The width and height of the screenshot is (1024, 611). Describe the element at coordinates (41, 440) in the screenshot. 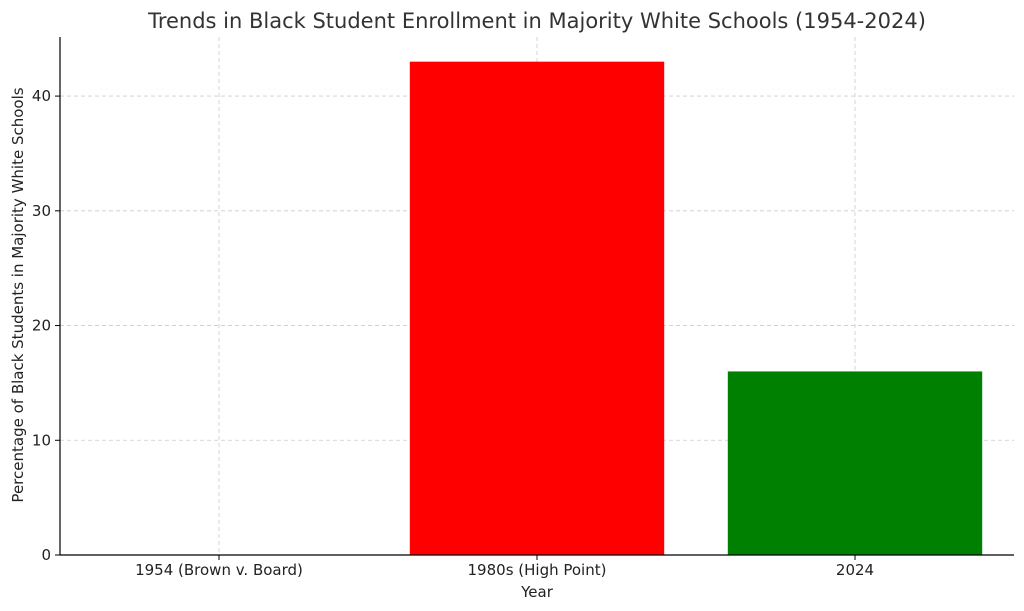

I see `y-tick-label: 10` at that location.